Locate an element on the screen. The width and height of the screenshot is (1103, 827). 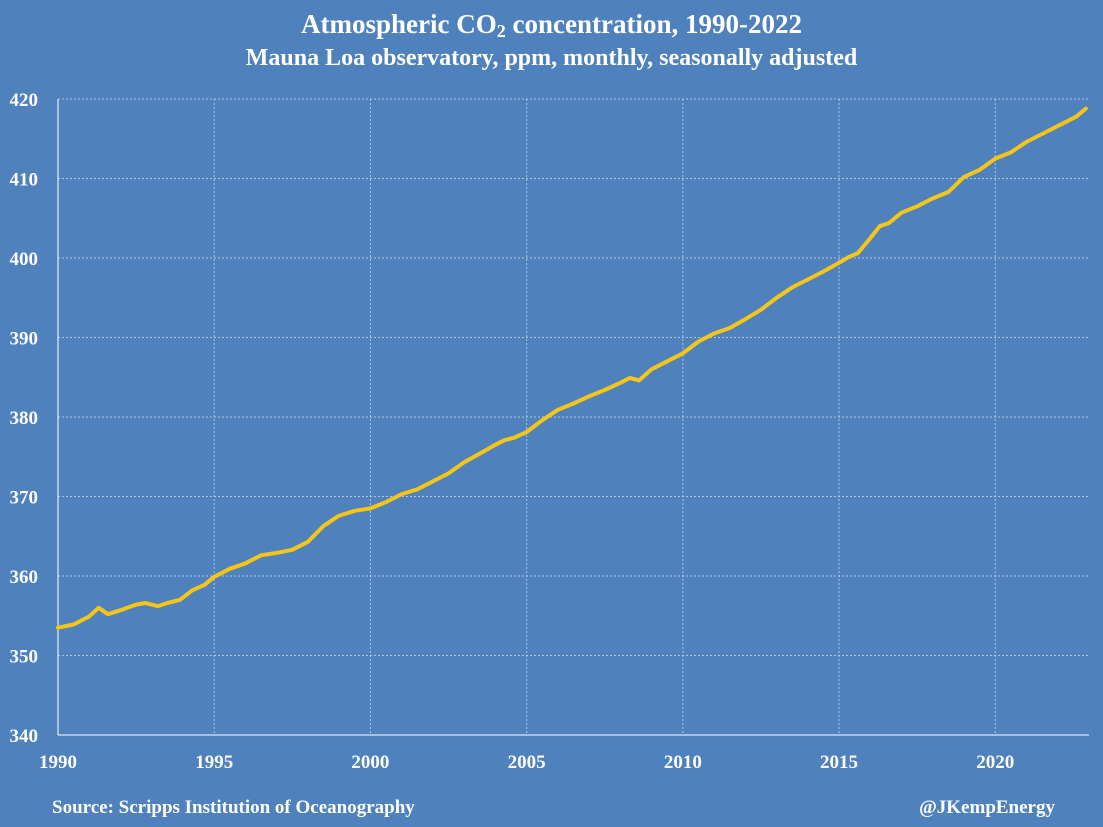
y-tick-label: 350 is located at coordinates (24, 657).